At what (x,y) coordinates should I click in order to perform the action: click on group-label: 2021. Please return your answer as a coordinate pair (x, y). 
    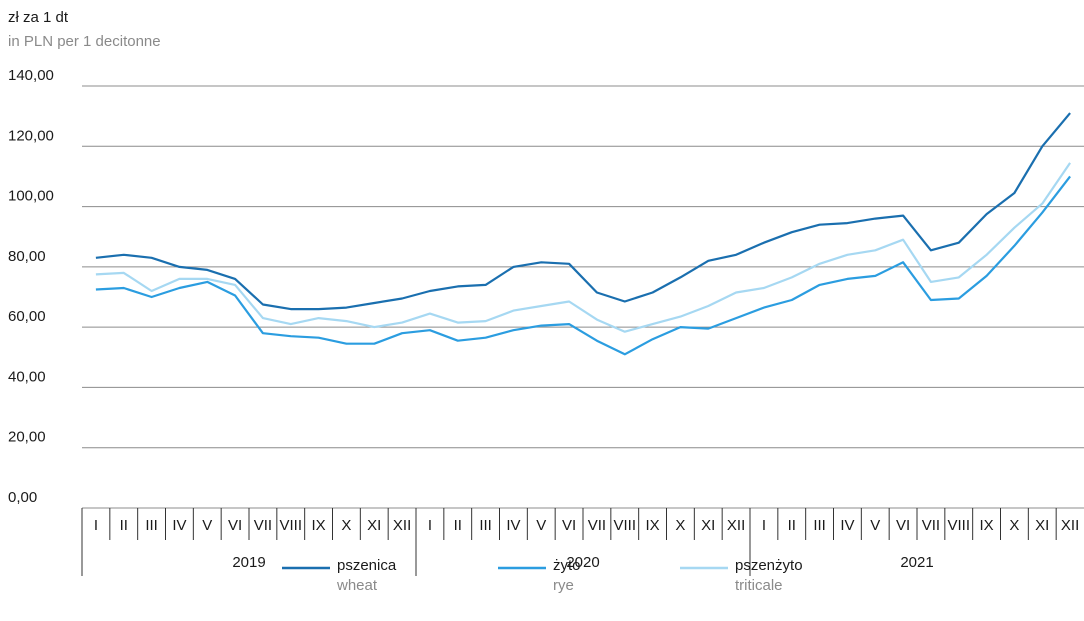
    Looking at the image, I should click on (916, 562).